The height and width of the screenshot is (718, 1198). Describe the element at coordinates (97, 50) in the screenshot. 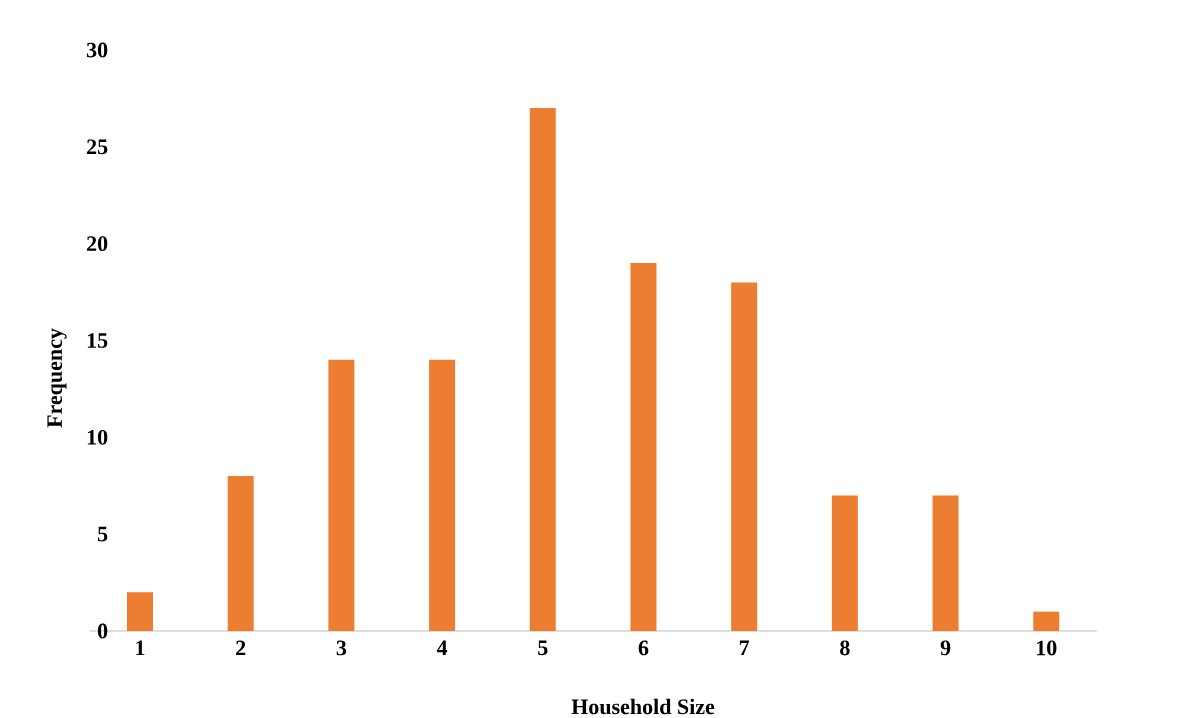

I see `y-tick-label: 30` at that location.